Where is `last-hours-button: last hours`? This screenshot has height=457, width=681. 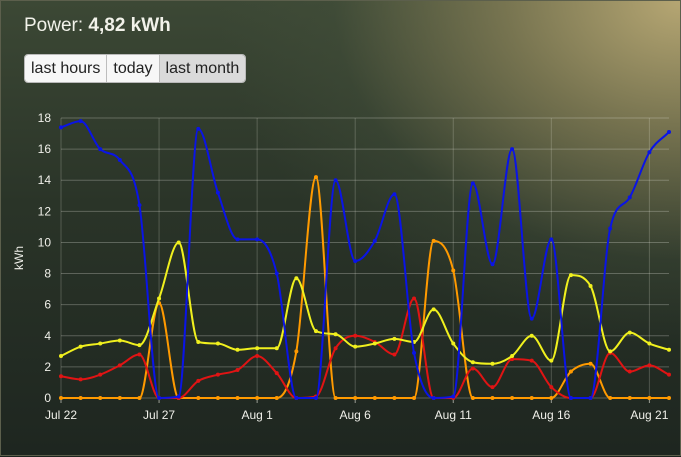
last-hours-button: last hours is located at coordinates (66, 68).